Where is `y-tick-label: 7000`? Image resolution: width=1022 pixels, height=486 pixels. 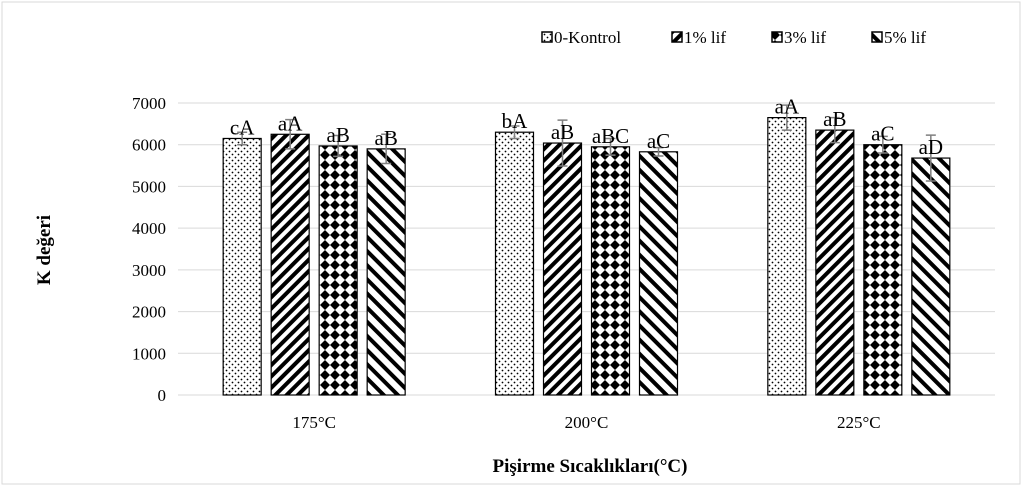
y-tick-label: 7000 is located at coordinates (149, 103).